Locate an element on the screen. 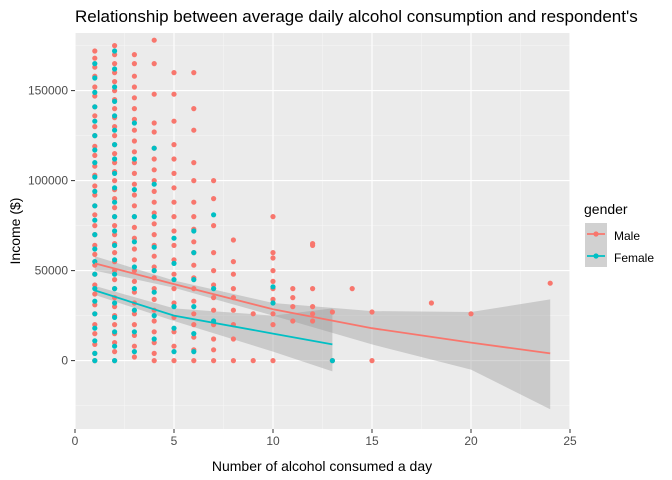 The width and height of the screenshot is (672, 480). x-tick-label: 0 is located at coordinates (75, 441).